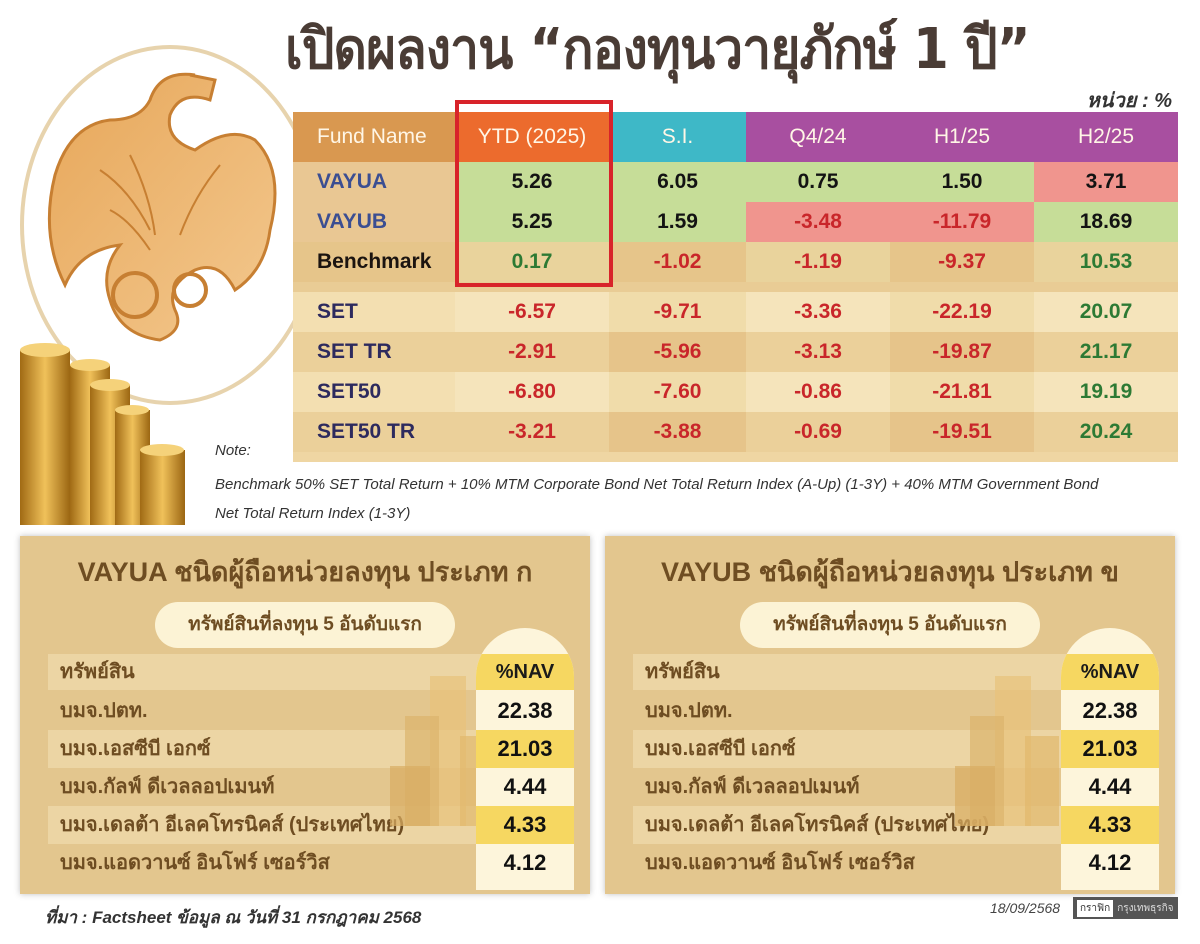  Describe the element at coordinates (272, 672) in the screenshot. I see `asset-column-header: ทรัพย์สิน` at that location.